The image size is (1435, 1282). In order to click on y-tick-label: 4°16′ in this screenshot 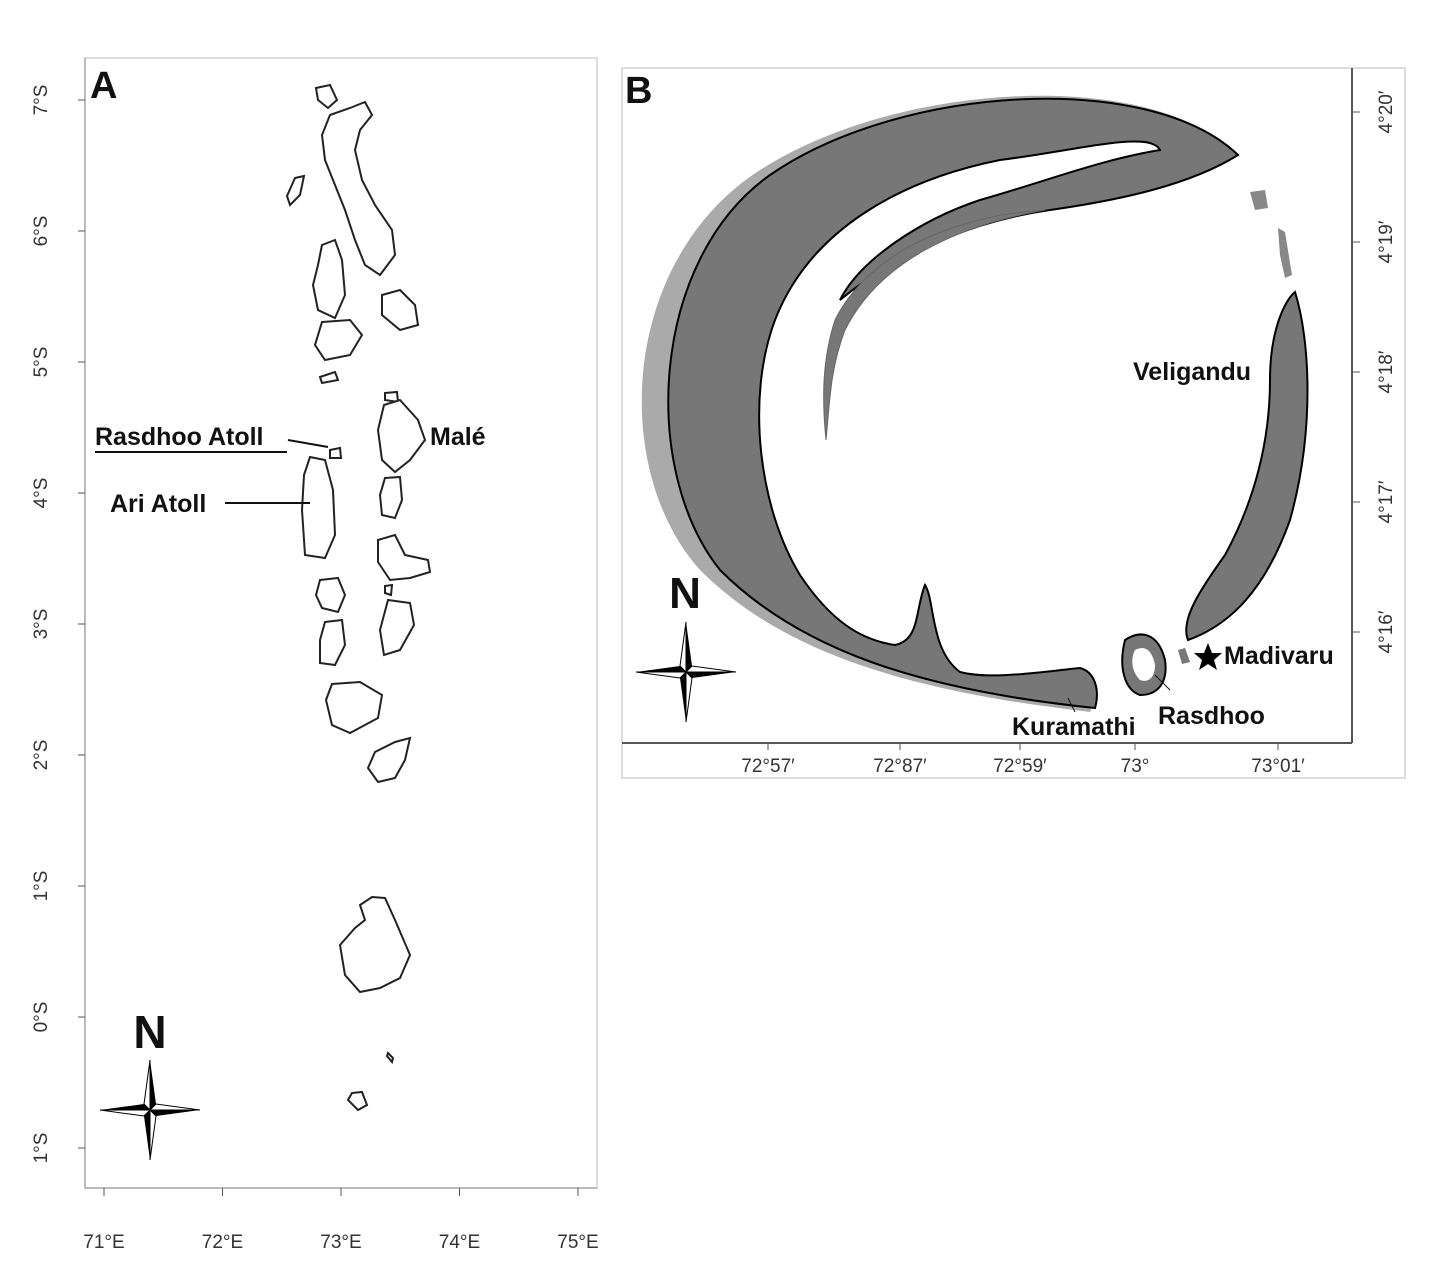, I will do `click(1386, 631)`.